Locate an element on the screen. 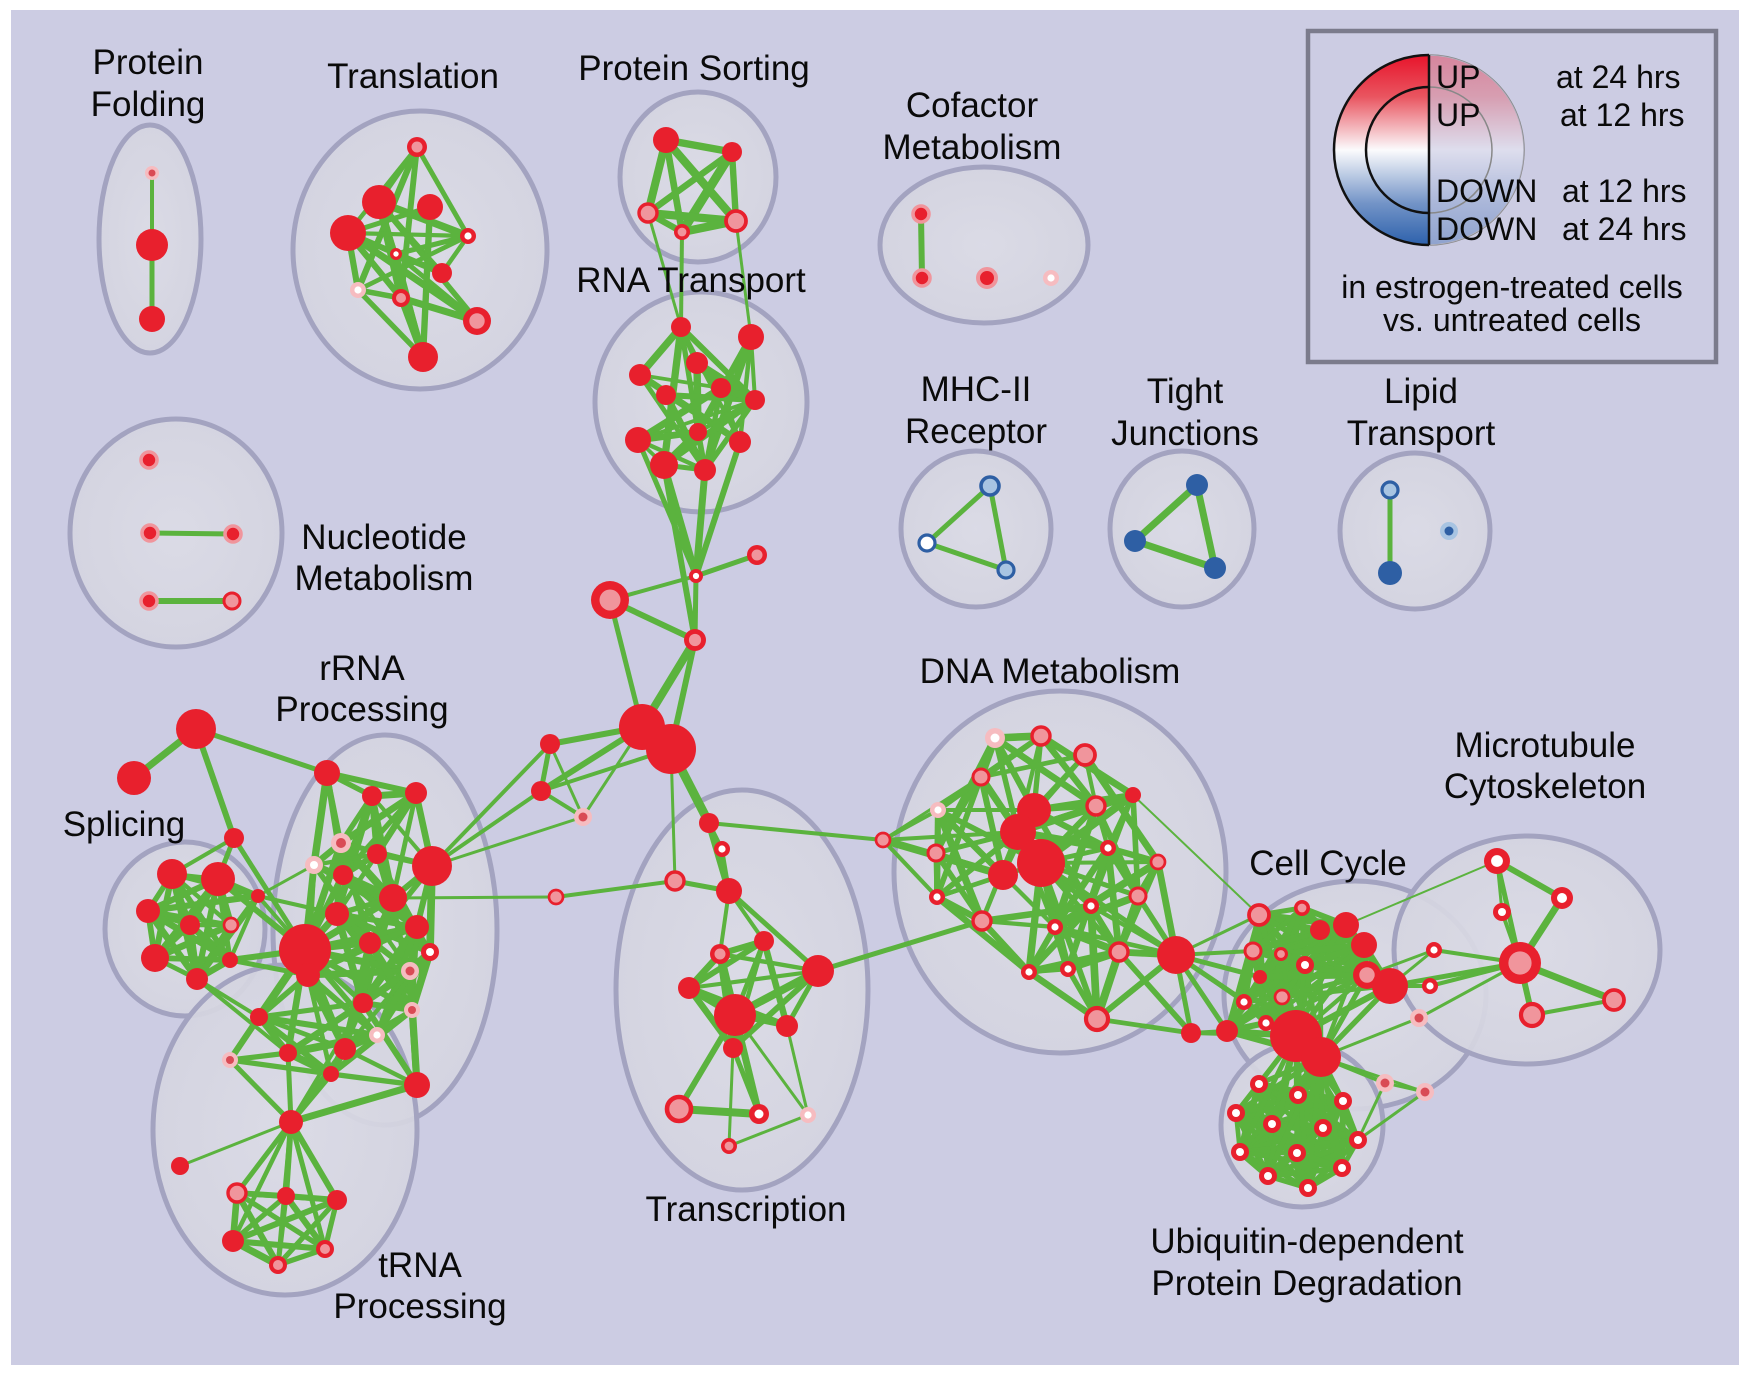 This screenshot has width=1750, height=1381. svg-text: Transport is located at coordinates (1421, 433).